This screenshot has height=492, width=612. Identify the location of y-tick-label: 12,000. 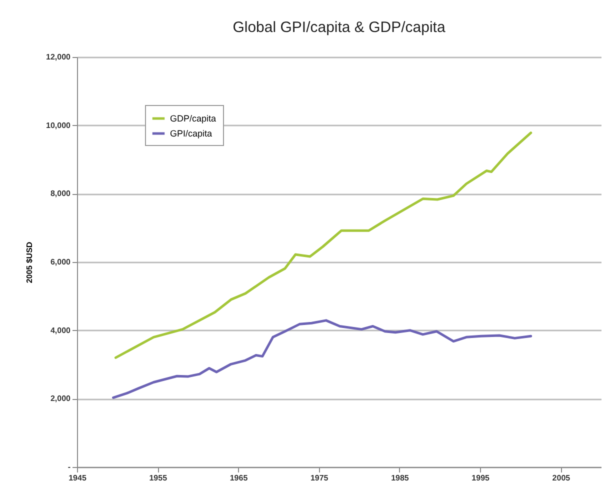
(59, 57).